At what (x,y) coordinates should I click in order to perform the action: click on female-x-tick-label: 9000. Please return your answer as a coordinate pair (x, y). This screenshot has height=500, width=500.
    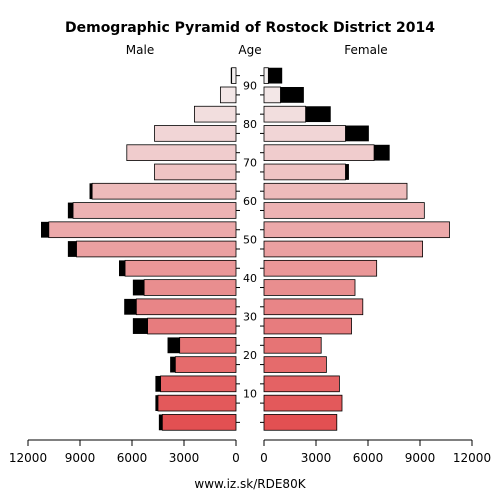
    Looking at the image, I should click on (420, 458).